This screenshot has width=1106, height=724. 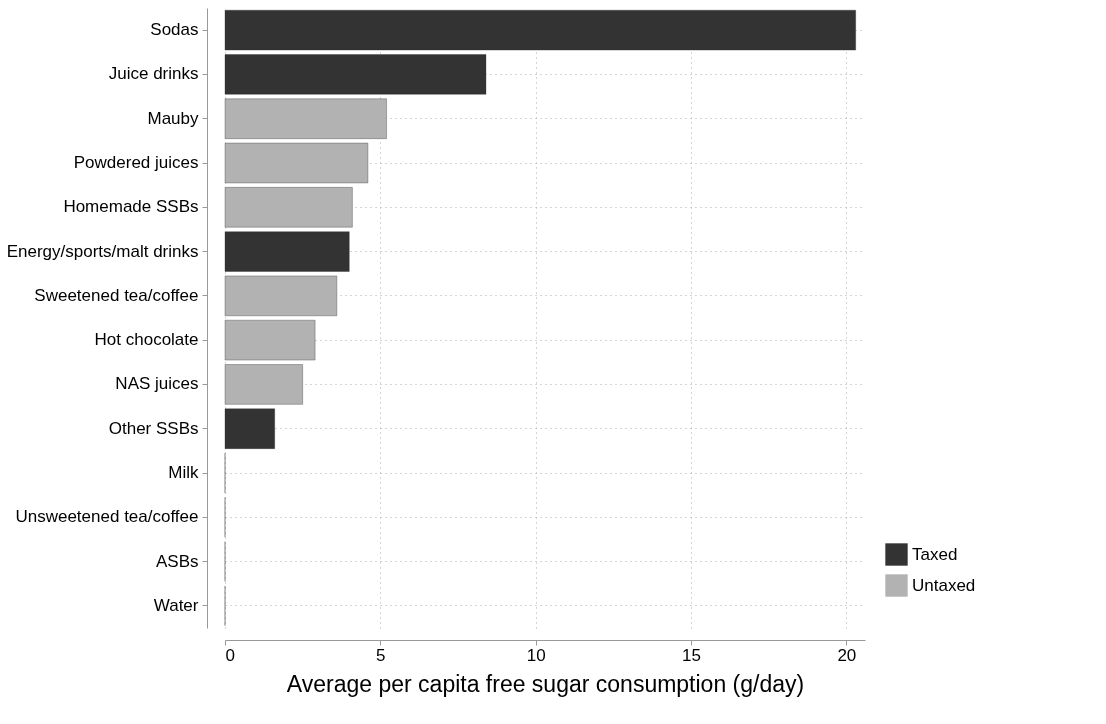 I want to click on y-tick-label: Water, so click(x=176, y=605).